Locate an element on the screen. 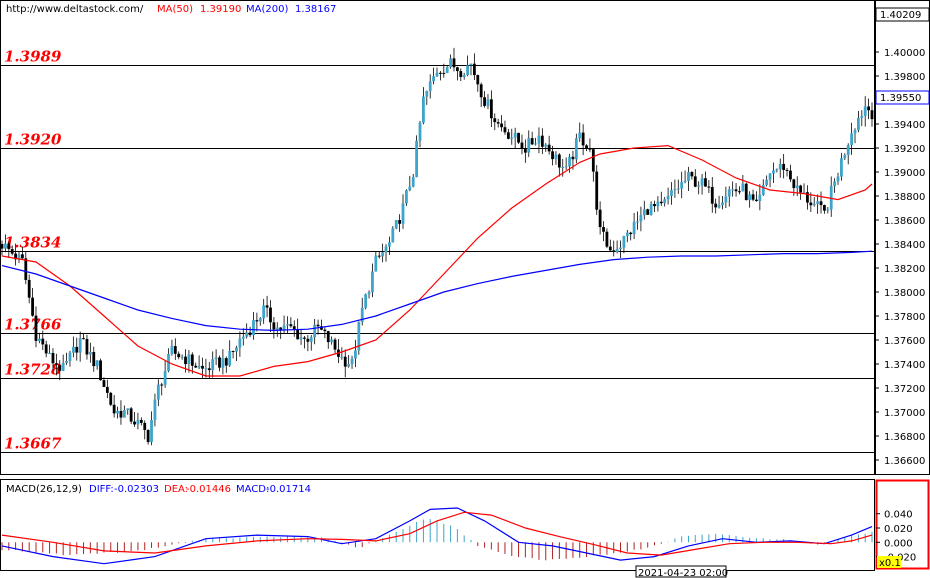  macd-value: -0.01714 is located at coordinates (288, 489).